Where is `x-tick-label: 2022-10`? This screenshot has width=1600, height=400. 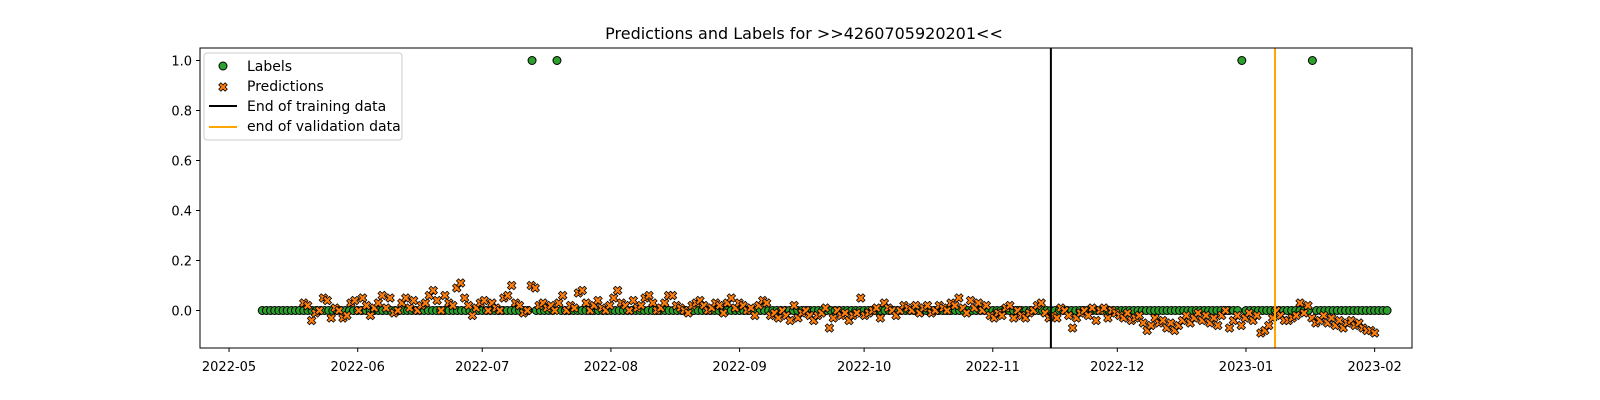 x-tick-label: 2022-10 is located at coordinates (864, 367).